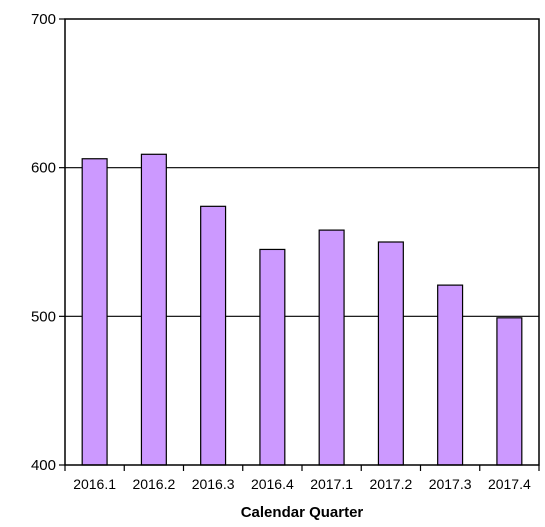 The width and height of the screenshot is (545, 527). Describe the element at coordinates (272, 484) in the screenshot. I see `x-tick-label: 2016.4` at that location.